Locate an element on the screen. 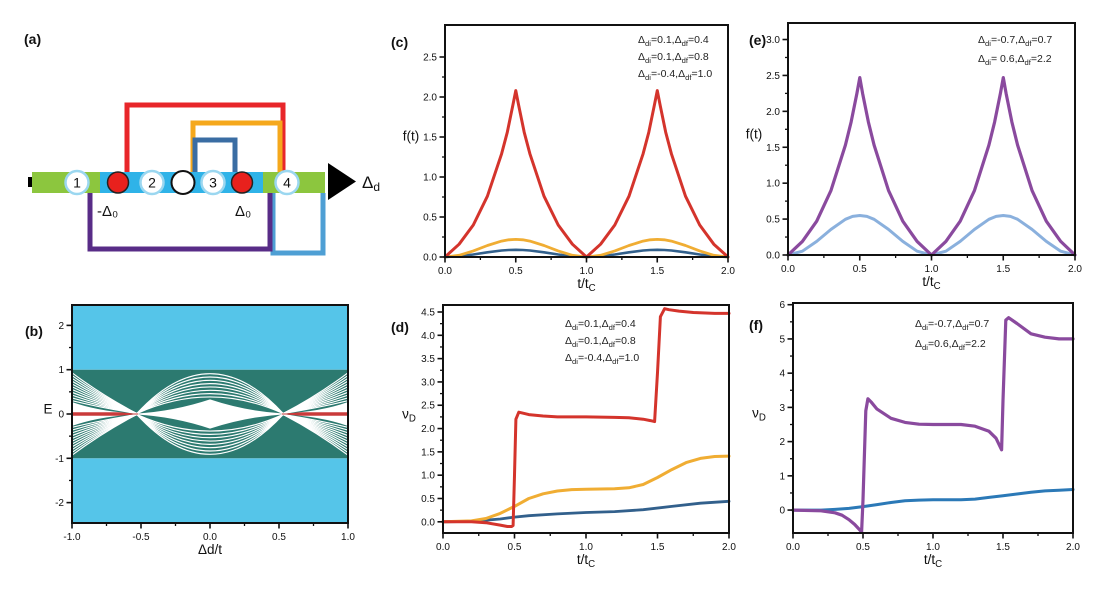 Image resolution: width=1106 pixels, height=591 pixels. panel-a-schematic: (a) Δd 1 2 3 4 is located at coordinates (202, 143).